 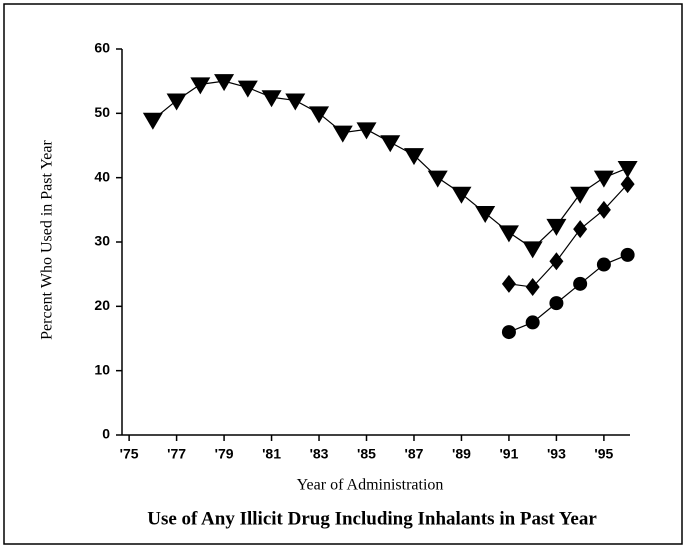 I want to click on x-axis-label: Year of Administration, so click(x=370, y=485).